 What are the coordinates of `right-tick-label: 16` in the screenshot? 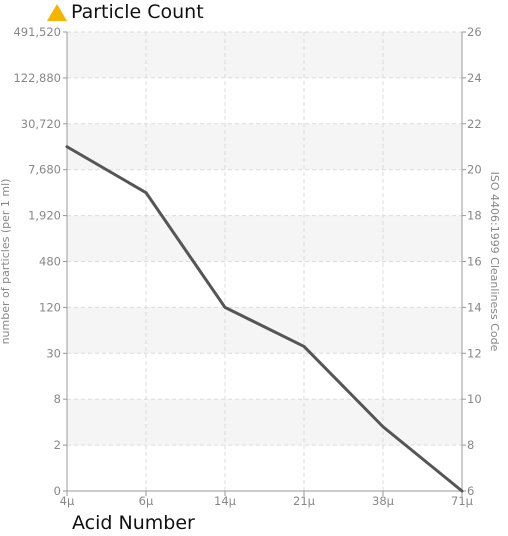 It's located at (474, 262).